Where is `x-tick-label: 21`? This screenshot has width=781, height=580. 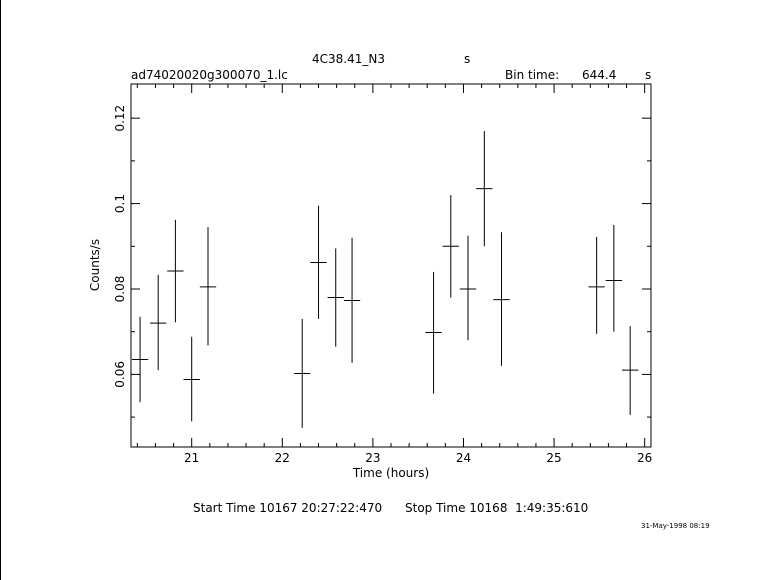 x-tick-label: 21 is located at coordinates (191, 458).